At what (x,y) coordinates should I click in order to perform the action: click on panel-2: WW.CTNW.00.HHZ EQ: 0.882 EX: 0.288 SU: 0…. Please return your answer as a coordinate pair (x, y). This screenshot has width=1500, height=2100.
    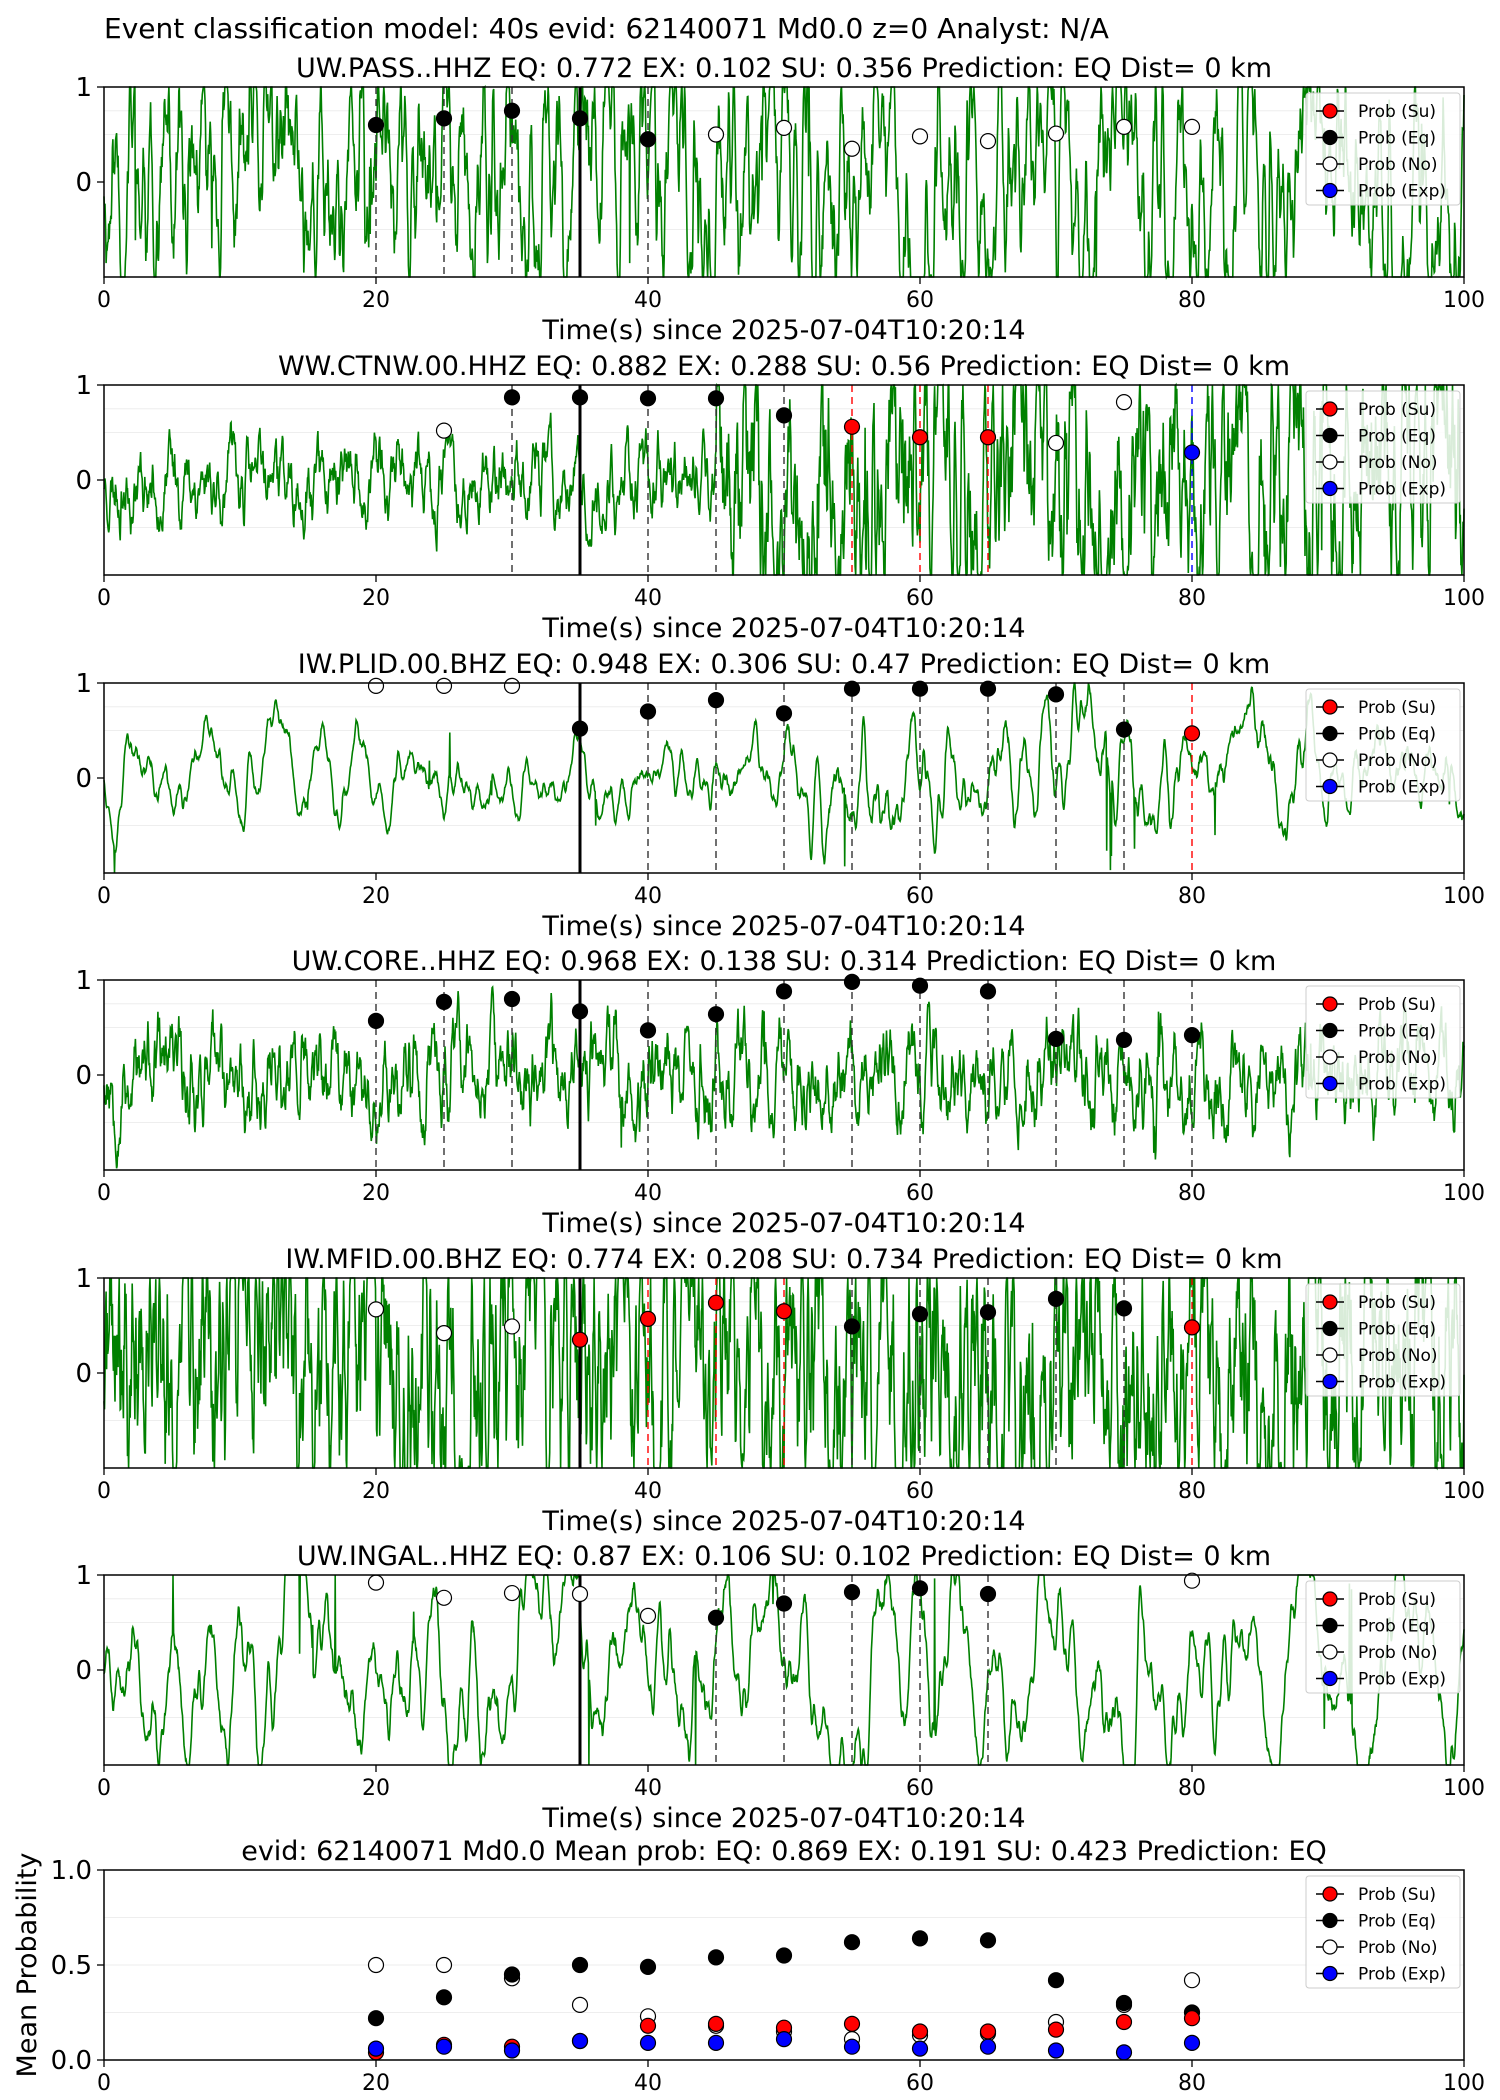
    Looking at the image, I should click on (780, 497).